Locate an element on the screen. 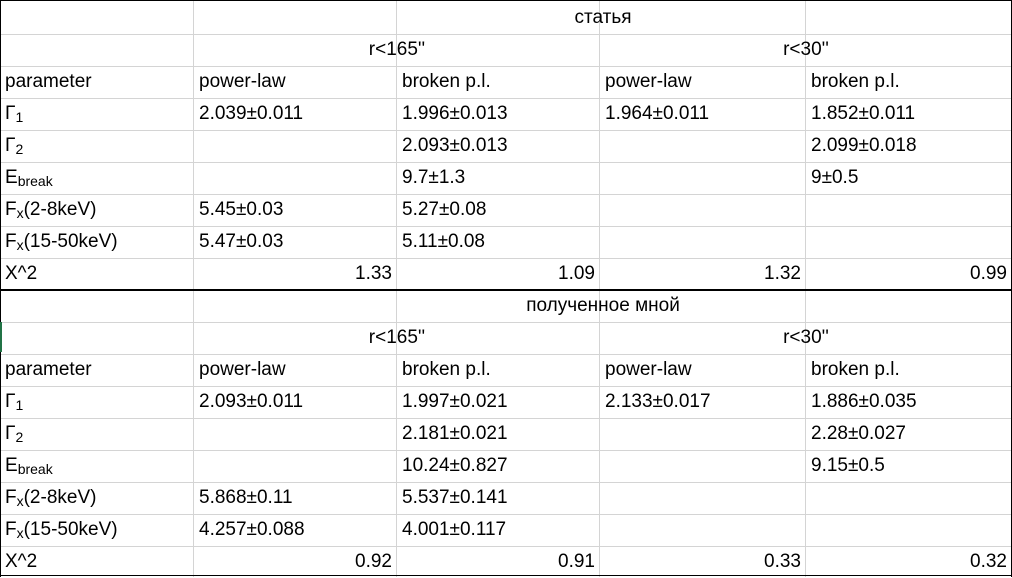  parameter-suffix: (2-8keV) is located at coordinates (60, 497).